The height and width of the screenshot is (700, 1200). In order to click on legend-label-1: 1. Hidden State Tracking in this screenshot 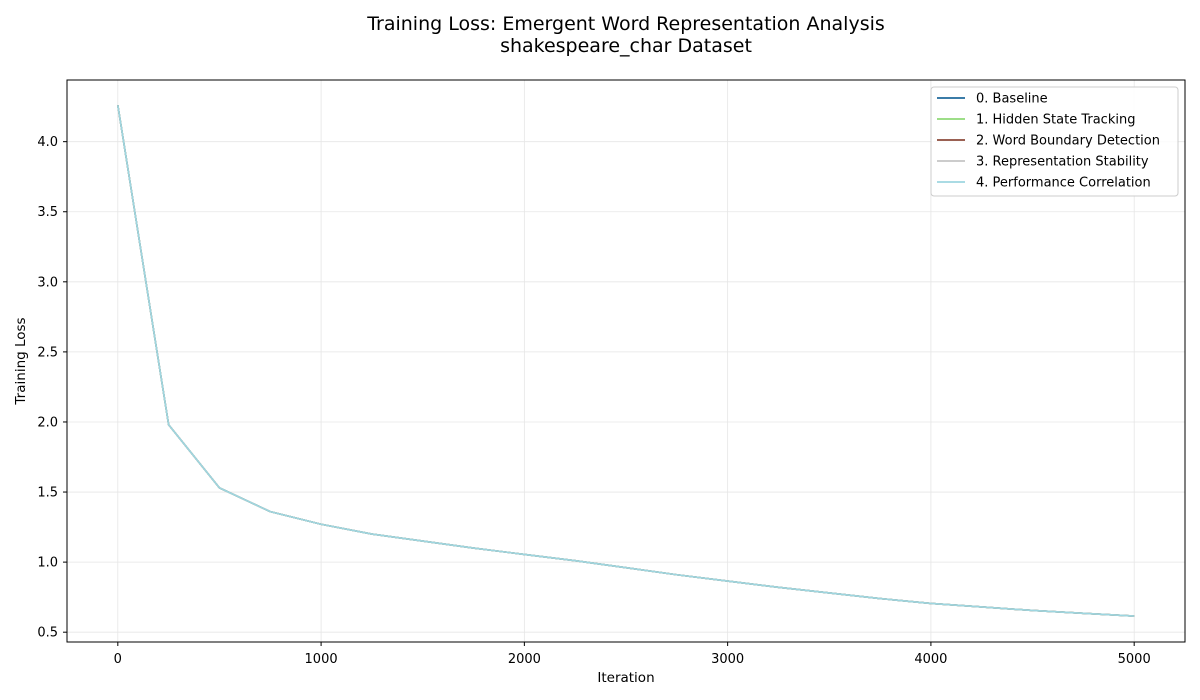, I will do `click(1055, 120)`.